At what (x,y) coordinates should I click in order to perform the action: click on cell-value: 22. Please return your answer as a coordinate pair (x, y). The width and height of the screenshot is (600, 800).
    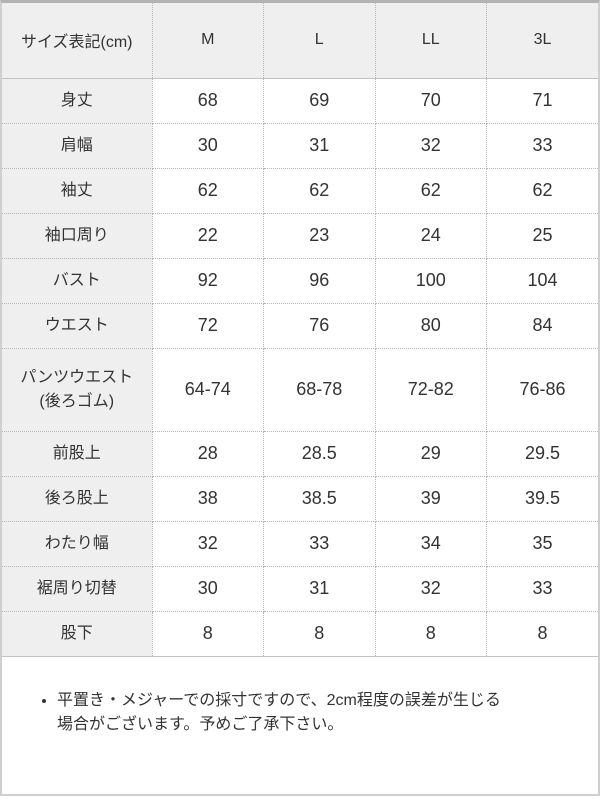
    Looking at the image, I should click on (207, 235).